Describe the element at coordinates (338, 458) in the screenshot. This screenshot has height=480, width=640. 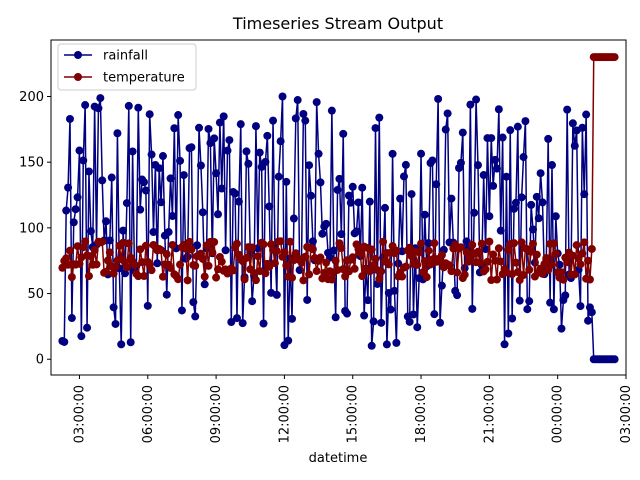
I see `x-axis-label: datetime` at that location.